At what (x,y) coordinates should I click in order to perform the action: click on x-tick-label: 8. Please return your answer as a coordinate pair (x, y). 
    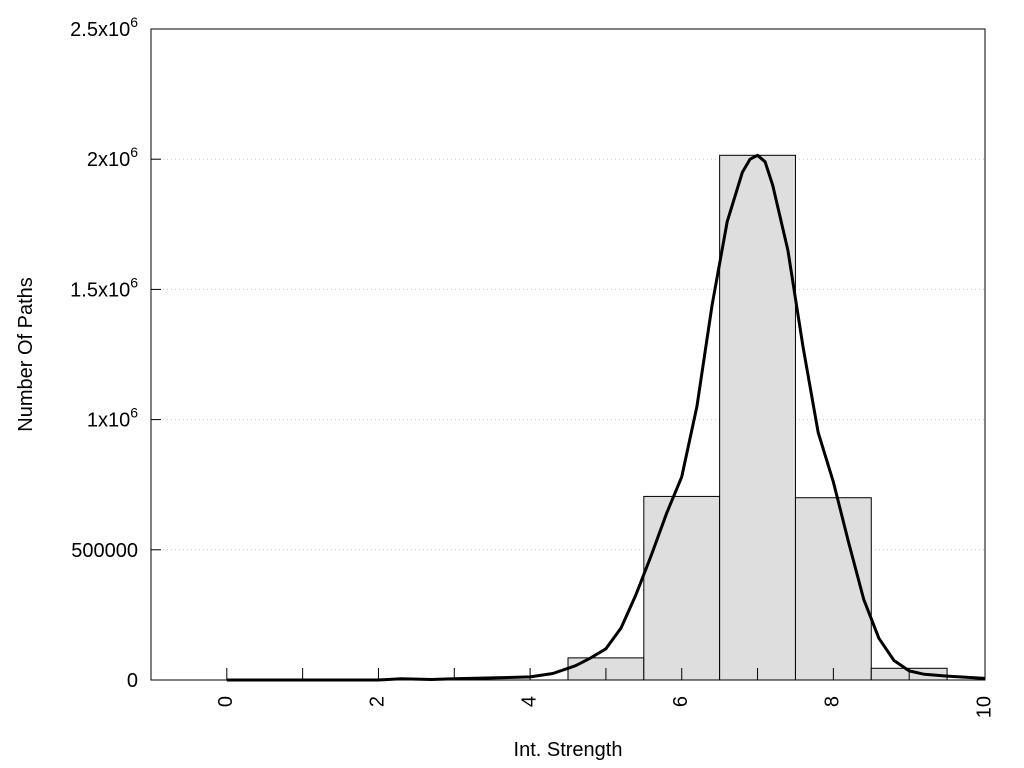
    Looking at the image, I should click on (833, 701).